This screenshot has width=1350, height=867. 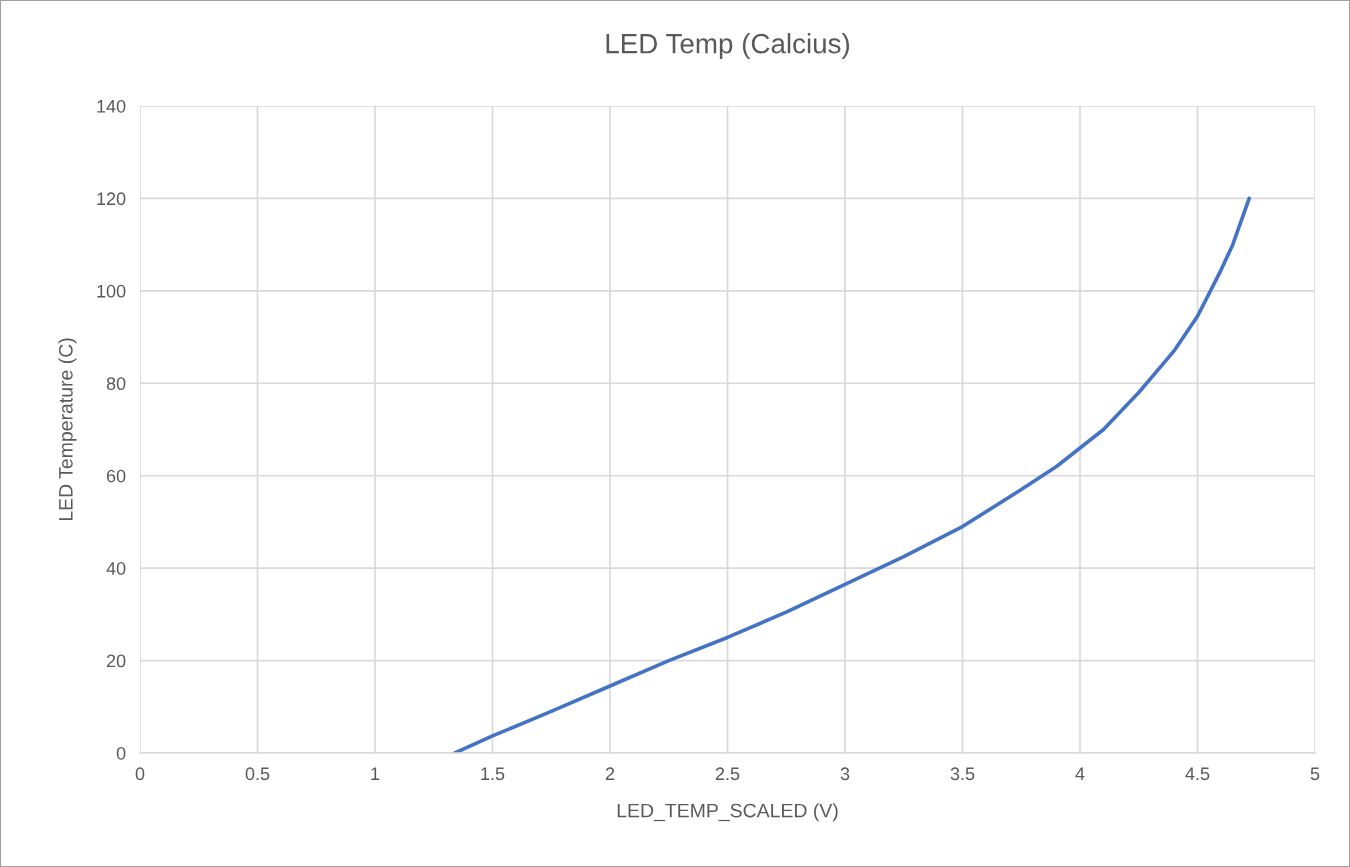 I want to click on x-tick-label: 4, so click(x=1080, y=773).